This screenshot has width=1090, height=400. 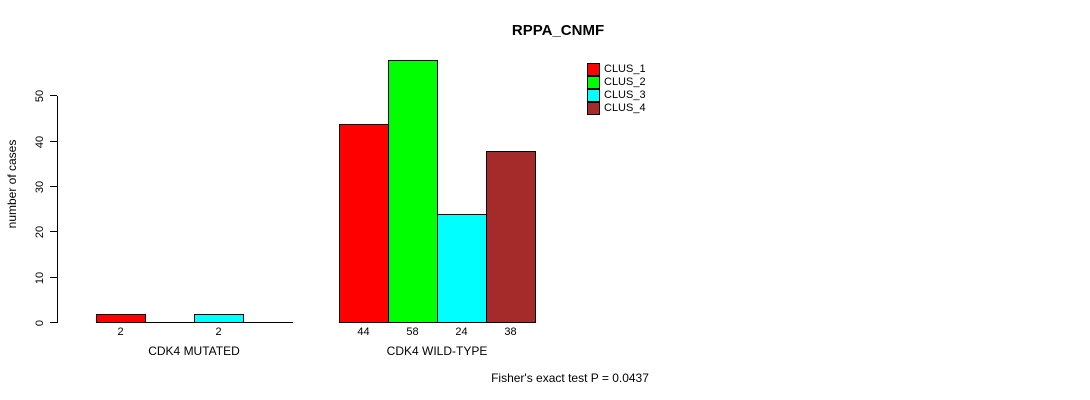 I want to click on y-tick-label: 0, so click(x=40, y=323).